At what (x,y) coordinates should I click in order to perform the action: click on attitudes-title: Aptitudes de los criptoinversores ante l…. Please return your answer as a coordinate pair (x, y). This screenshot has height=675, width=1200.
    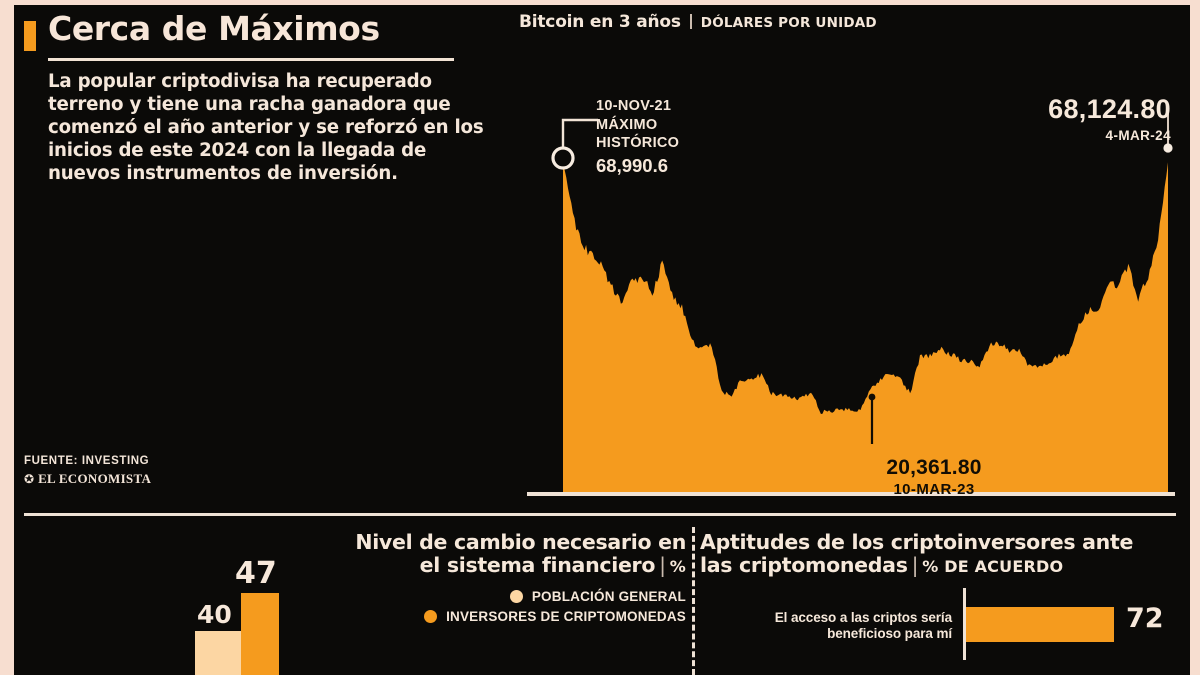
    Looking at the image, I should click on (939, 554).